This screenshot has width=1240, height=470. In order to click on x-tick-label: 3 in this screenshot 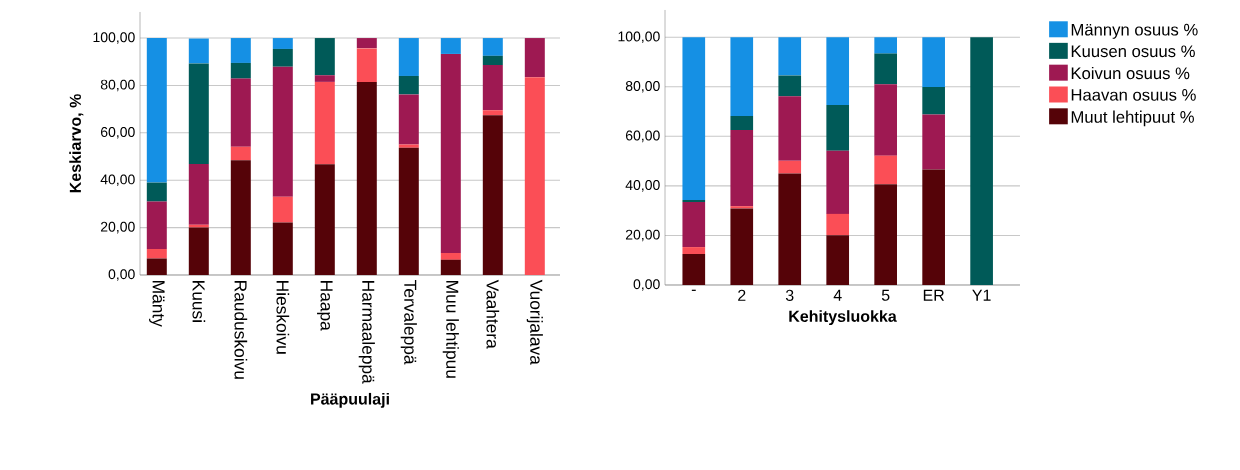, I will do `click(789, 295)`.